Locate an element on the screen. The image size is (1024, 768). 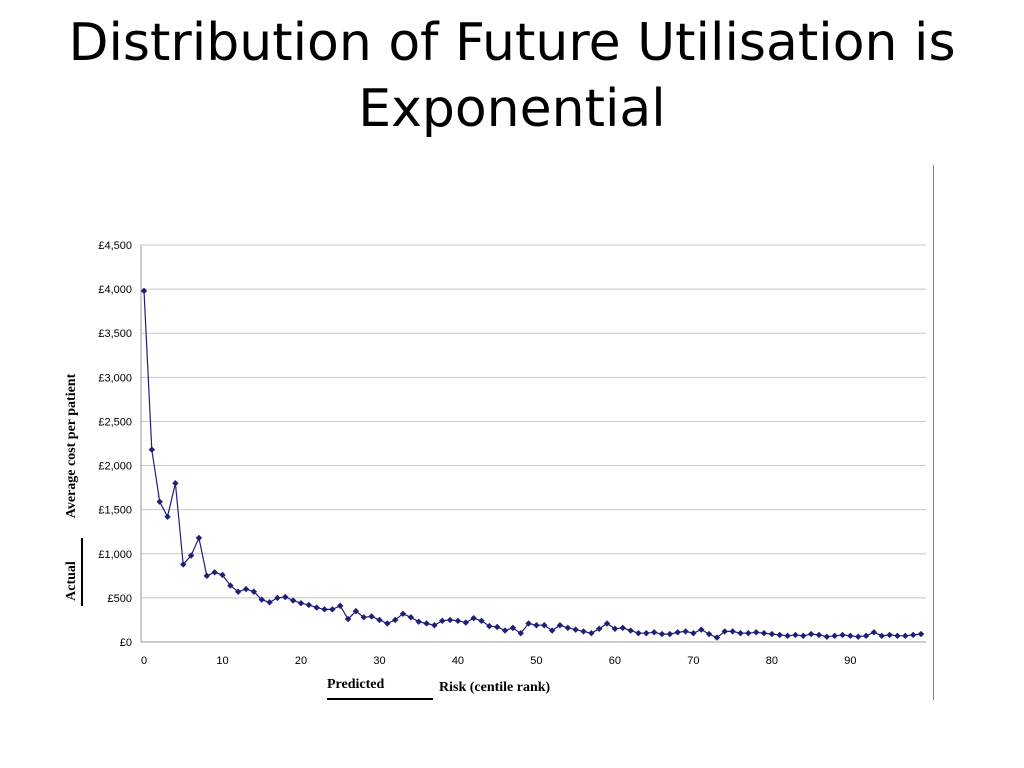
x-tick-label: 70 is located at coordinates (693, 661).